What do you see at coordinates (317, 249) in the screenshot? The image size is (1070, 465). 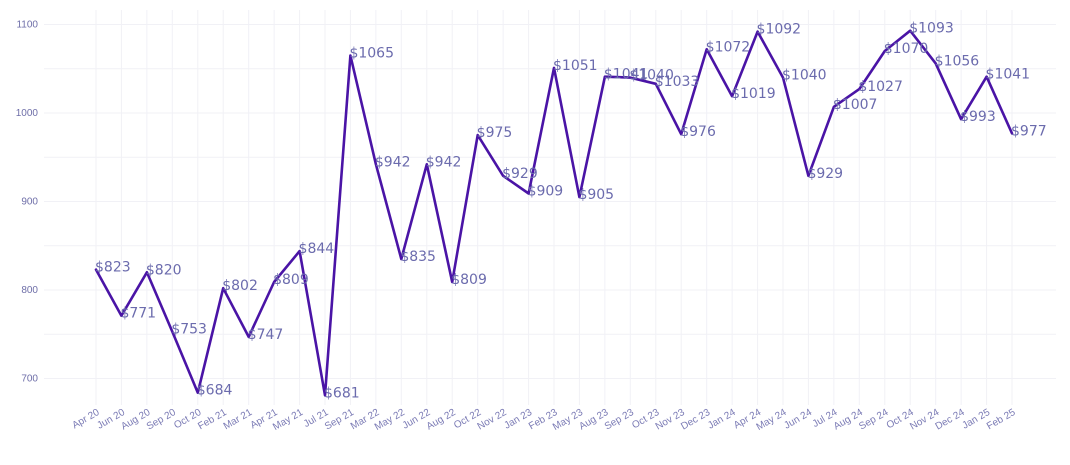 I see `data-label: $844` at bounding box center [317, 249].